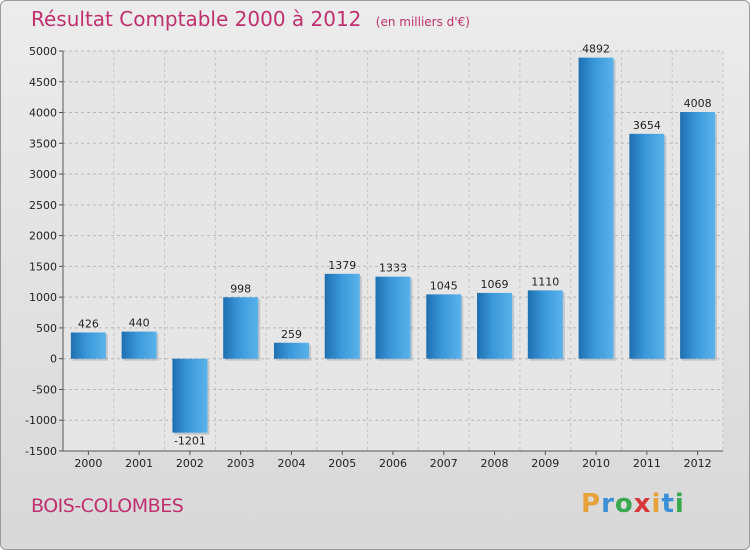  I want to click on proxiti-logo: Proxiti, so click(633, 504).